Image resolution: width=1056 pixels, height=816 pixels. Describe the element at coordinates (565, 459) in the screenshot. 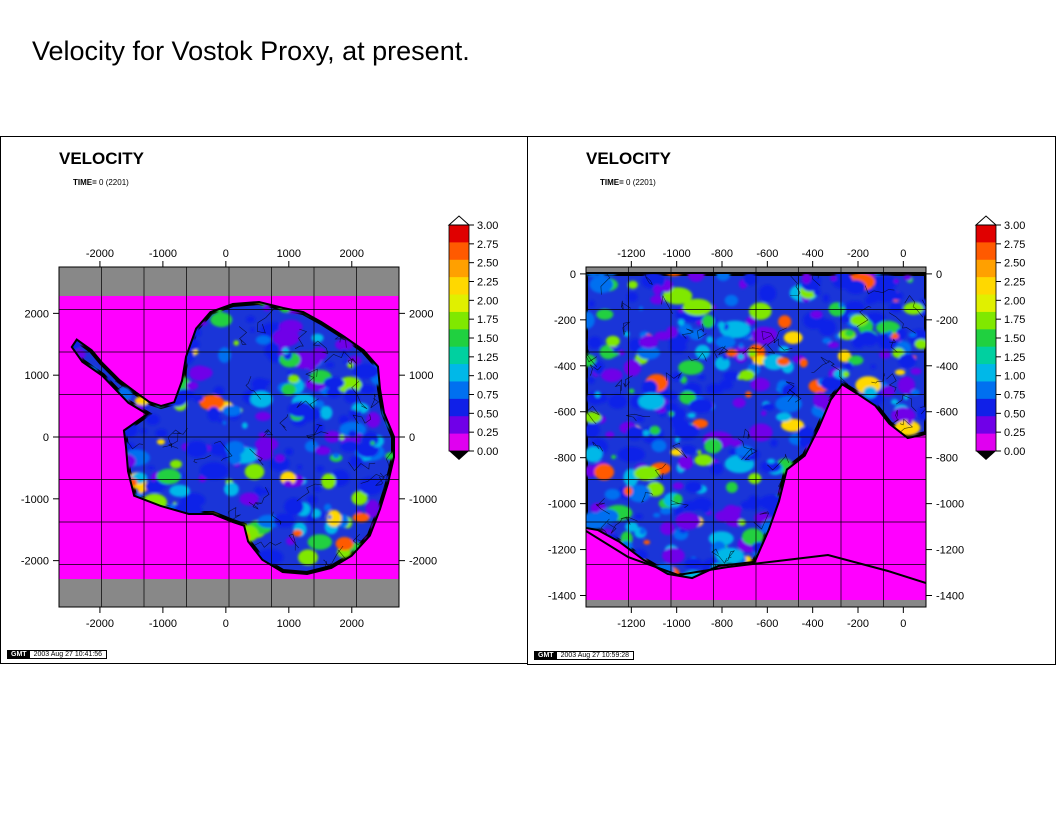

I see `y-tick-label-left: -800` at that location.